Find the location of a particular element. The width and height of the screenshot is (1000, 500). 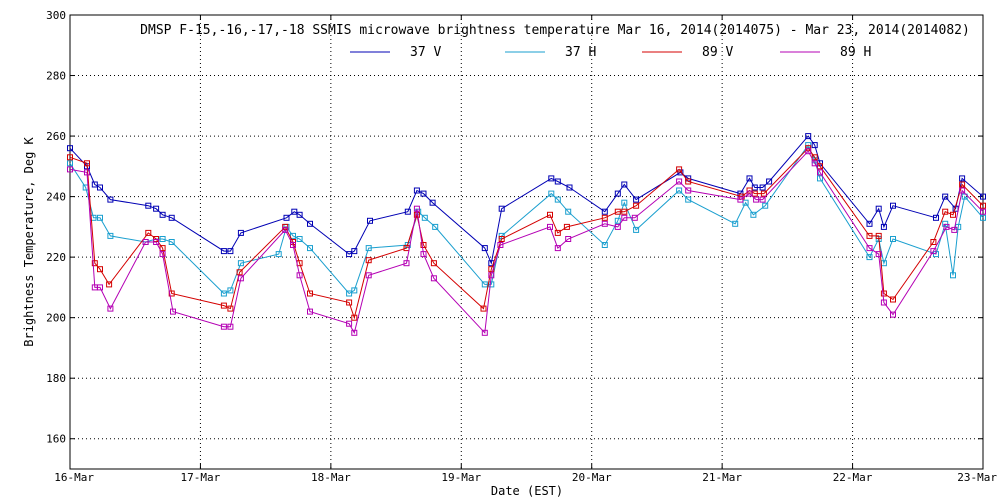

x-tick-label: 17-Mar is located at coordinates (201, 477).